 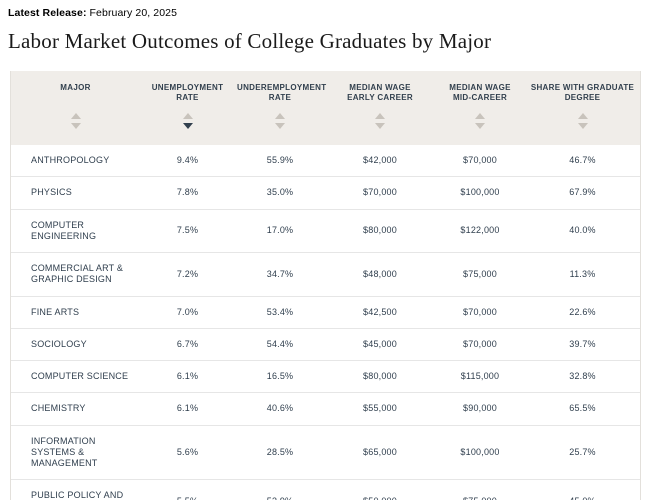 I want to click on column-label-unemployment-rate: UNEMPLOYMENT RATE, so click(x=187, y=93).